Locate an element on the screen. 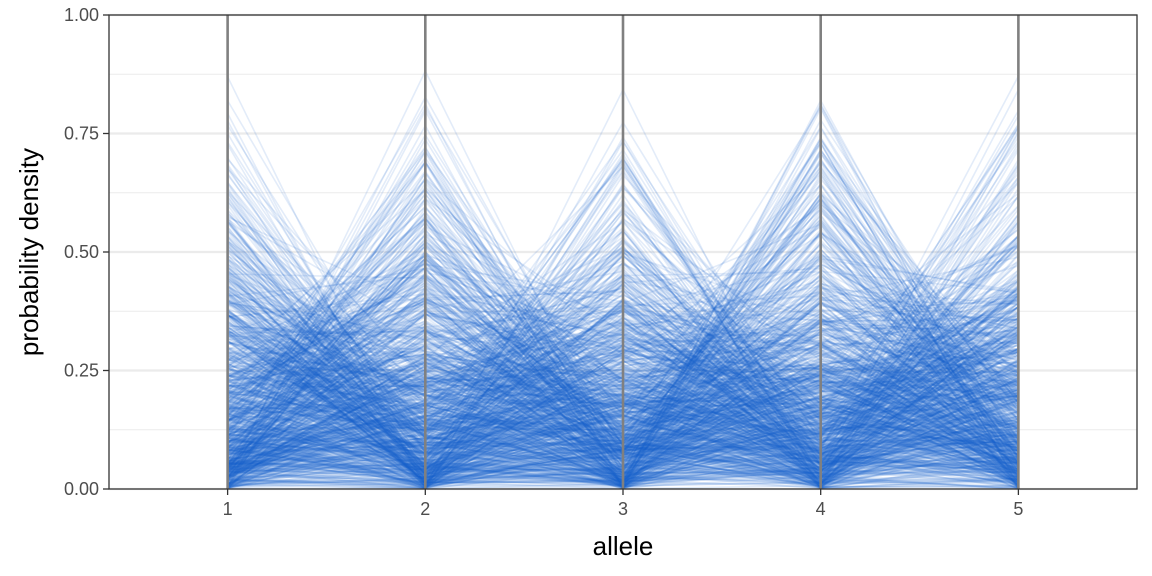 The height and width of the screenshot is (576, 1152). y-tick-label: 1.00 is located at coordinates (81, 15).